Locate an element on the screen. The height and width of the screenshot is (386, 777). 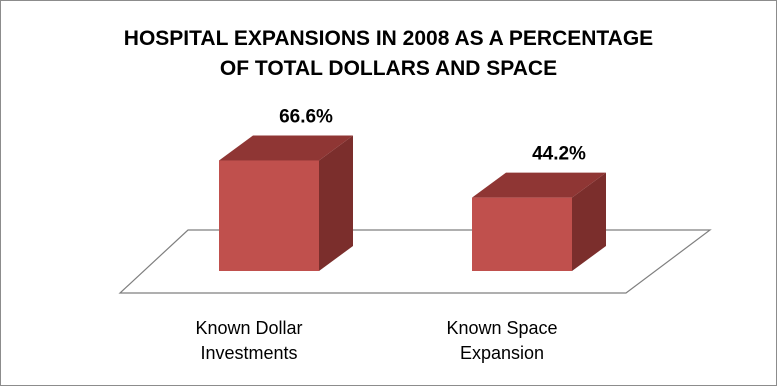
data-label-2: 44.2% is located at coordinates (559, 154).